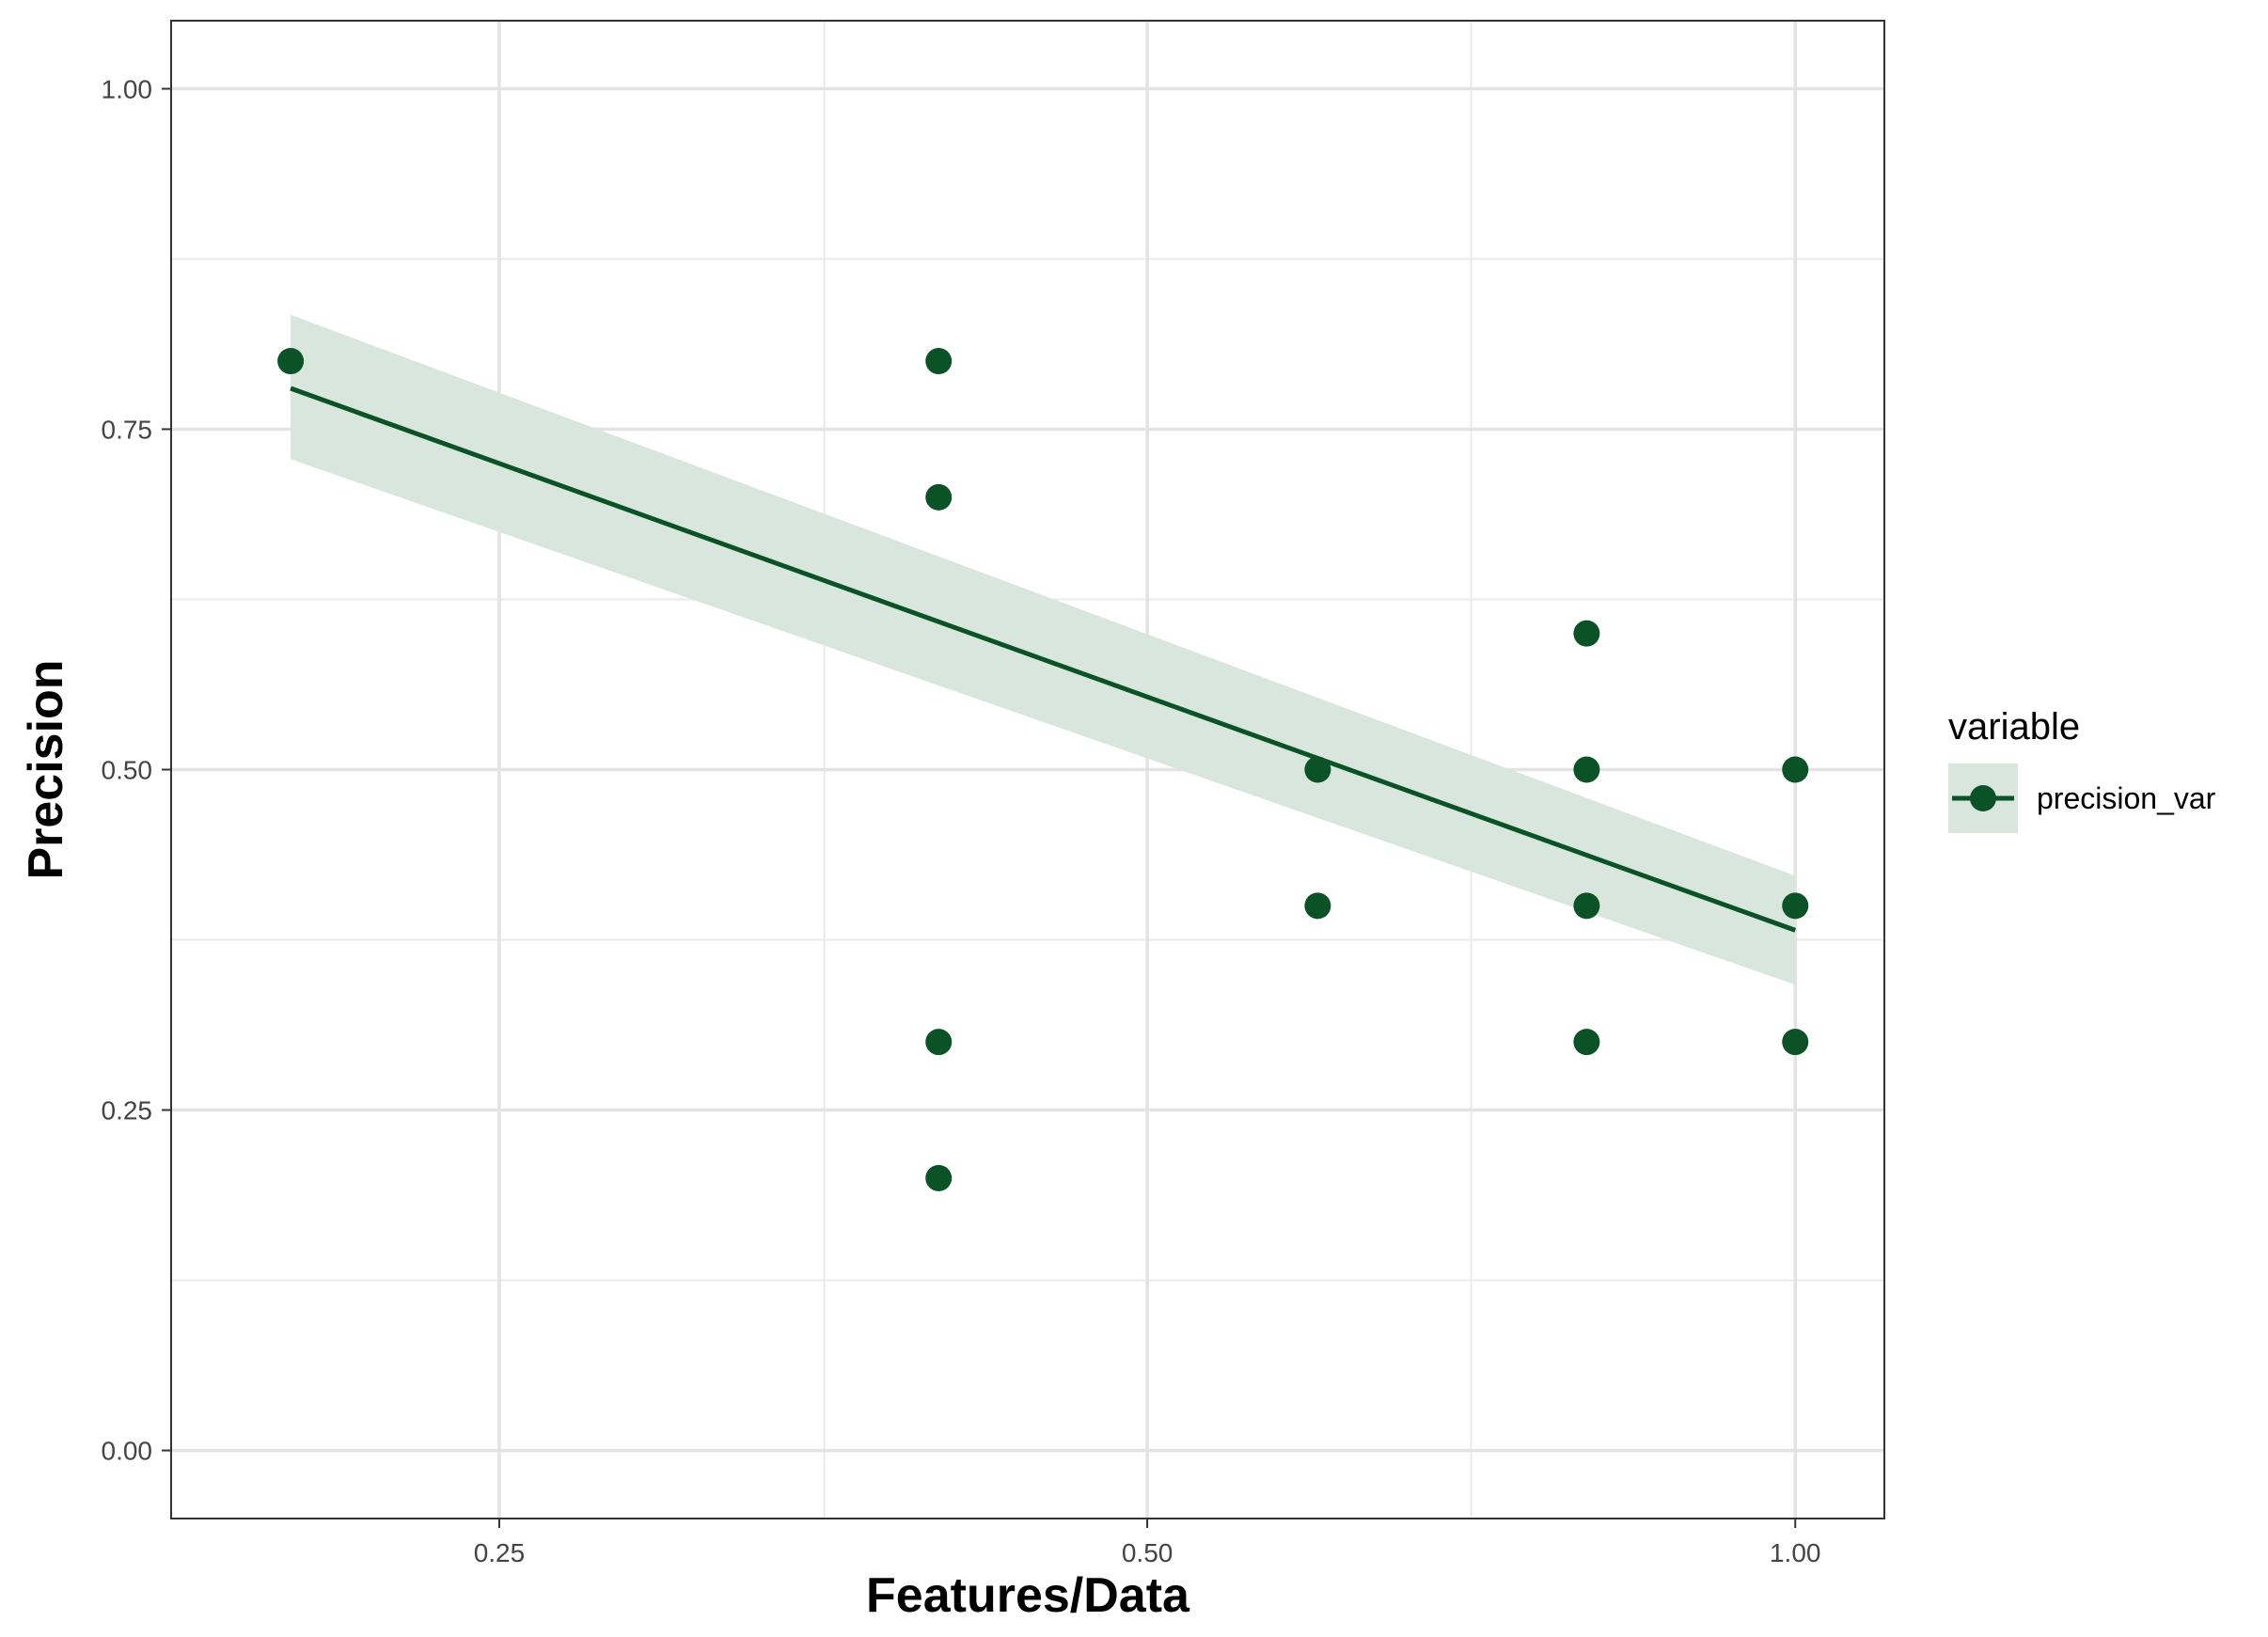 The image size is (2268, 1637). I want to click on x-tick-label: 0.50, so click(1147, 1553).